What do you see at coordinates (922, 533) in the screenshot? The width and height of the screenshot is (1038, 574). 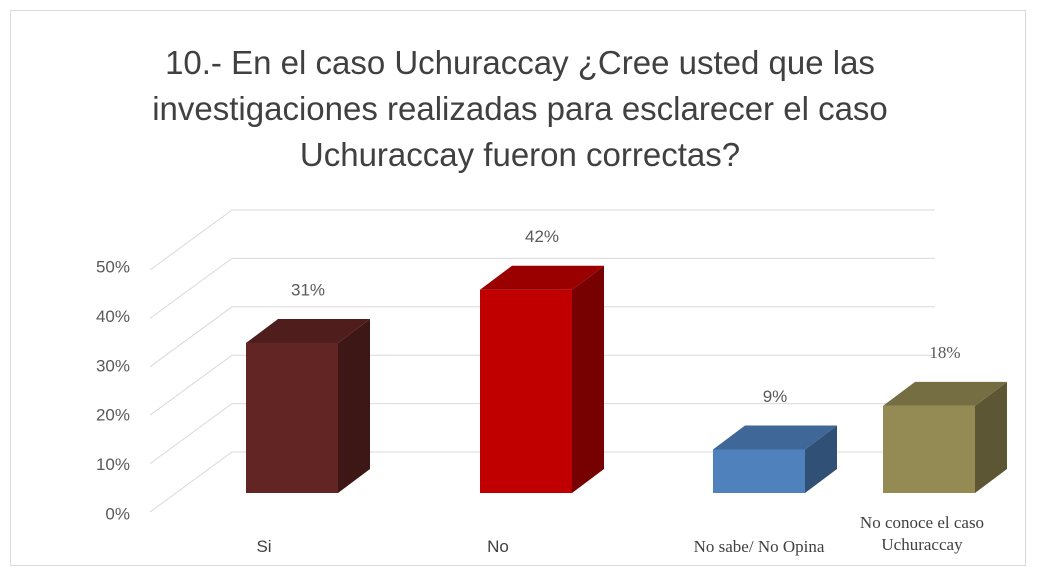 I see `x-tick-label: No conoce el caso Uchuraccay` at bounding box center [922, 533].